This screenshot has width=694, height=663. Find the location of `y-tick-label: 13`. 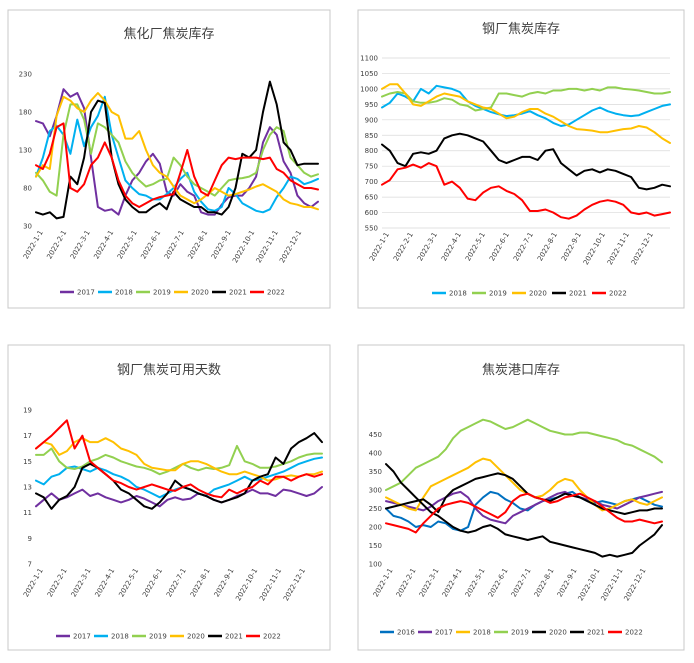

y-tick-label: 13 is located at coordinates (27, 488).